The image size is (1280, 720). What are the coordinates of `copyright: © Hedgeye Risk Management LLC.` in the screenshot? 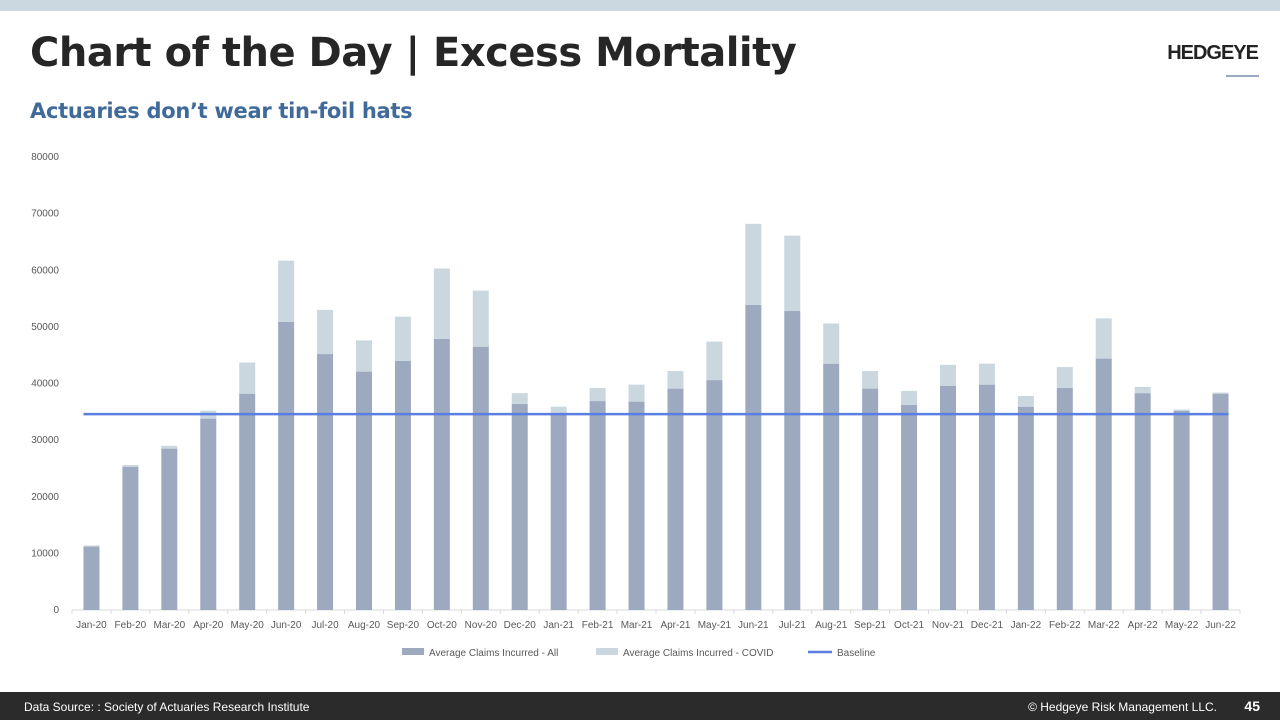 It's located at (1122, 707).